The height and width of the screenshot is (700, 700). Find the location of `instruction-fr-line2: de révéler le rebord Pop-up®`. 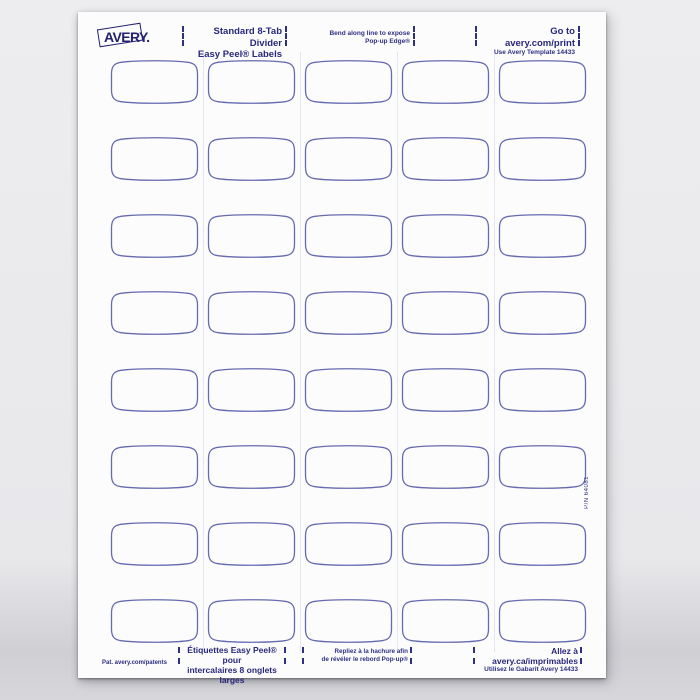

instruction-fr-line2: de révéler le rebord Pop-up® is located at coordinates (364, 659).